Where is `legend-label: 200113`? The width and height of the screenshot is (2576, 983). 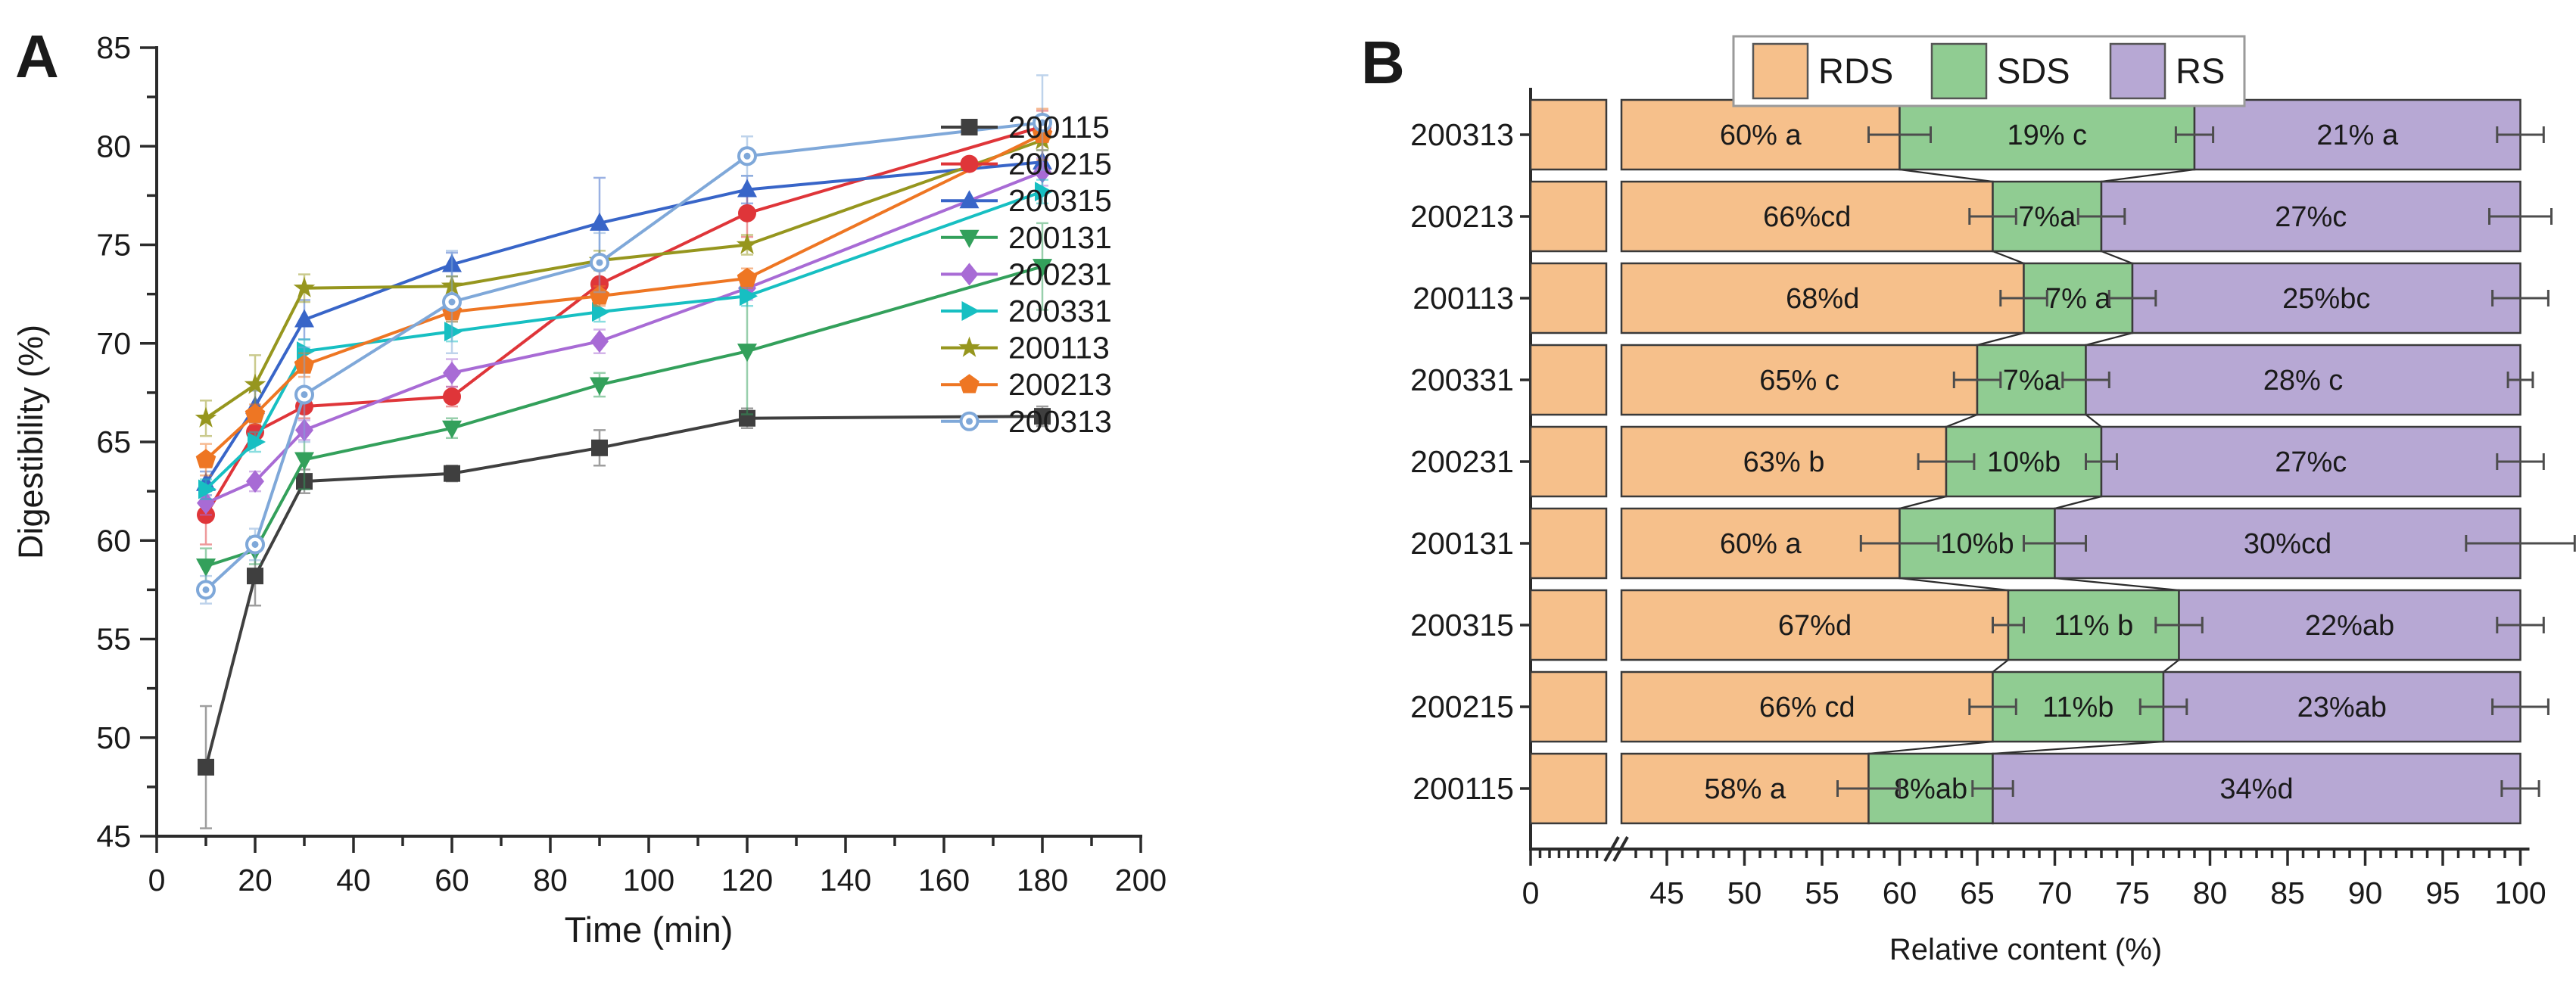
legend-label: 200113 is located at coordinates (1059, 348).